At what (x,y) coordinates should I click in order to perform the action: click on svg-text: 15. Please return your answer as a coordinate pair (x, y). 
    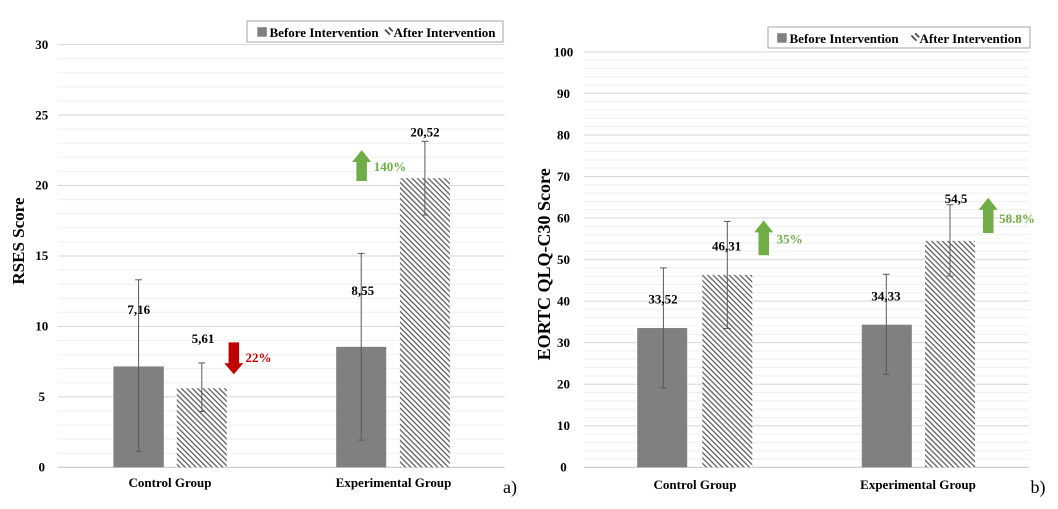
    Looking at the image, I should click on (42, 255).